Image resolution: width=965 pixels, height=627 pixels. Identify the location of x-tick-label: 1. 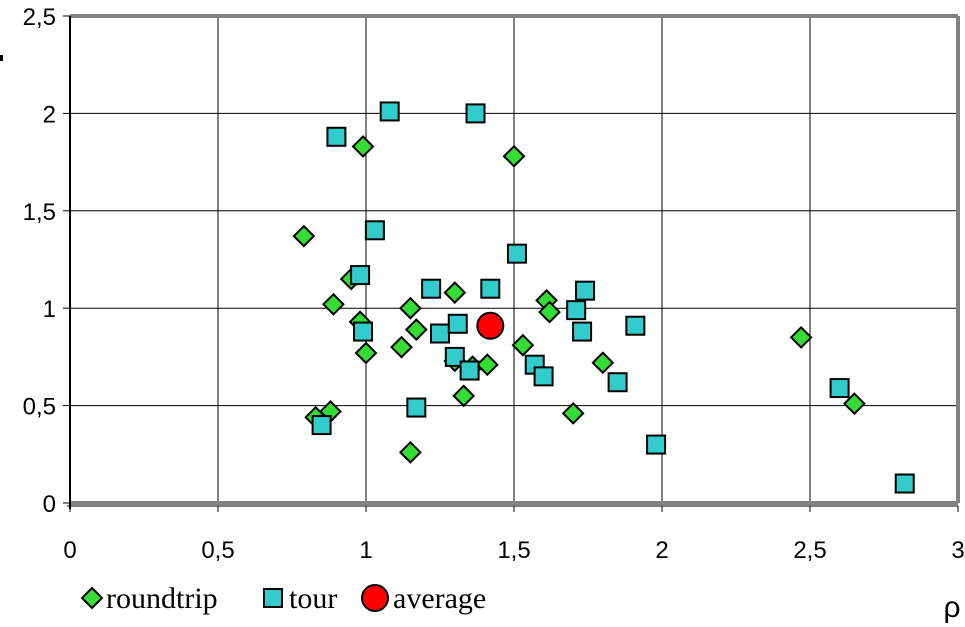
(365, 550).